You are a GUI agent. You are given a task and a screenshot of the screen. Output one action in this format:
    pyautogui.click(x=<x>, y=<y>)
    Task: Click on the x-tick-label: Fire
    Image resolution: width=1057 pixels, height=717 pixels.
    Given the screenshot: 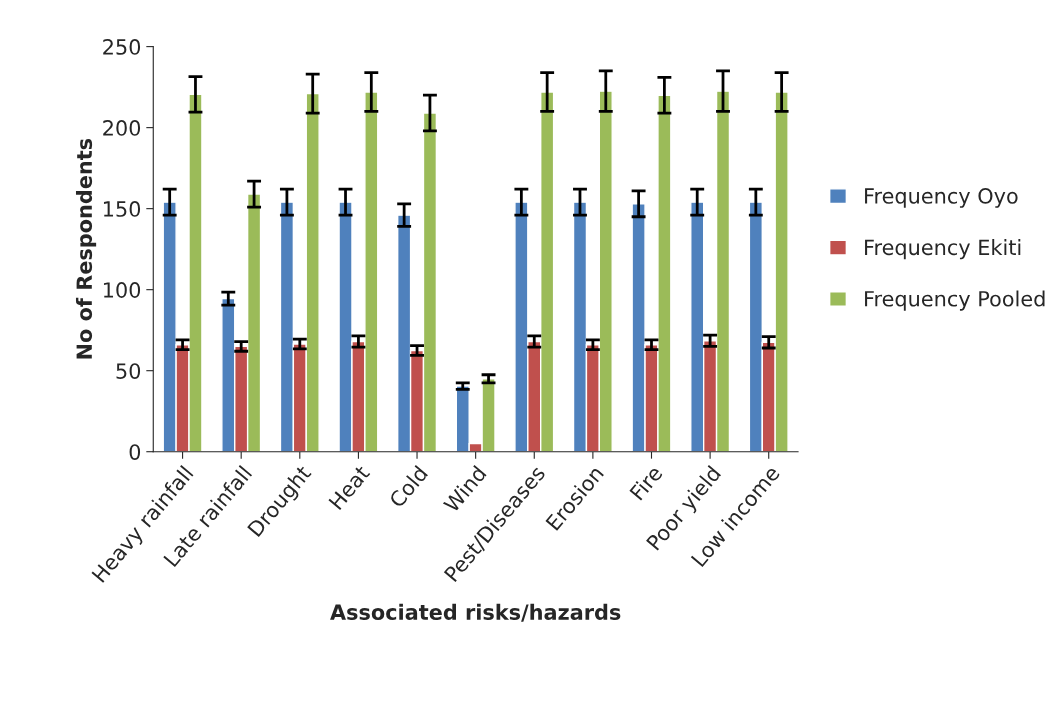 What is the action you would take?
    pyautogui.click(x=646, y=482)
    